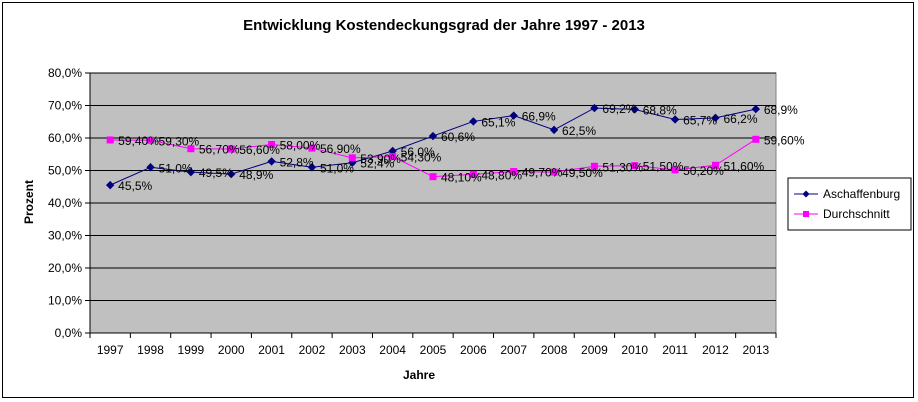 Image resolution: width=918 pixels, height=402 pixels. What do you see at coordinates (191, 350) in the screenshot?
I see `x-tick-label: 1999` at bounding box center [191, 350].